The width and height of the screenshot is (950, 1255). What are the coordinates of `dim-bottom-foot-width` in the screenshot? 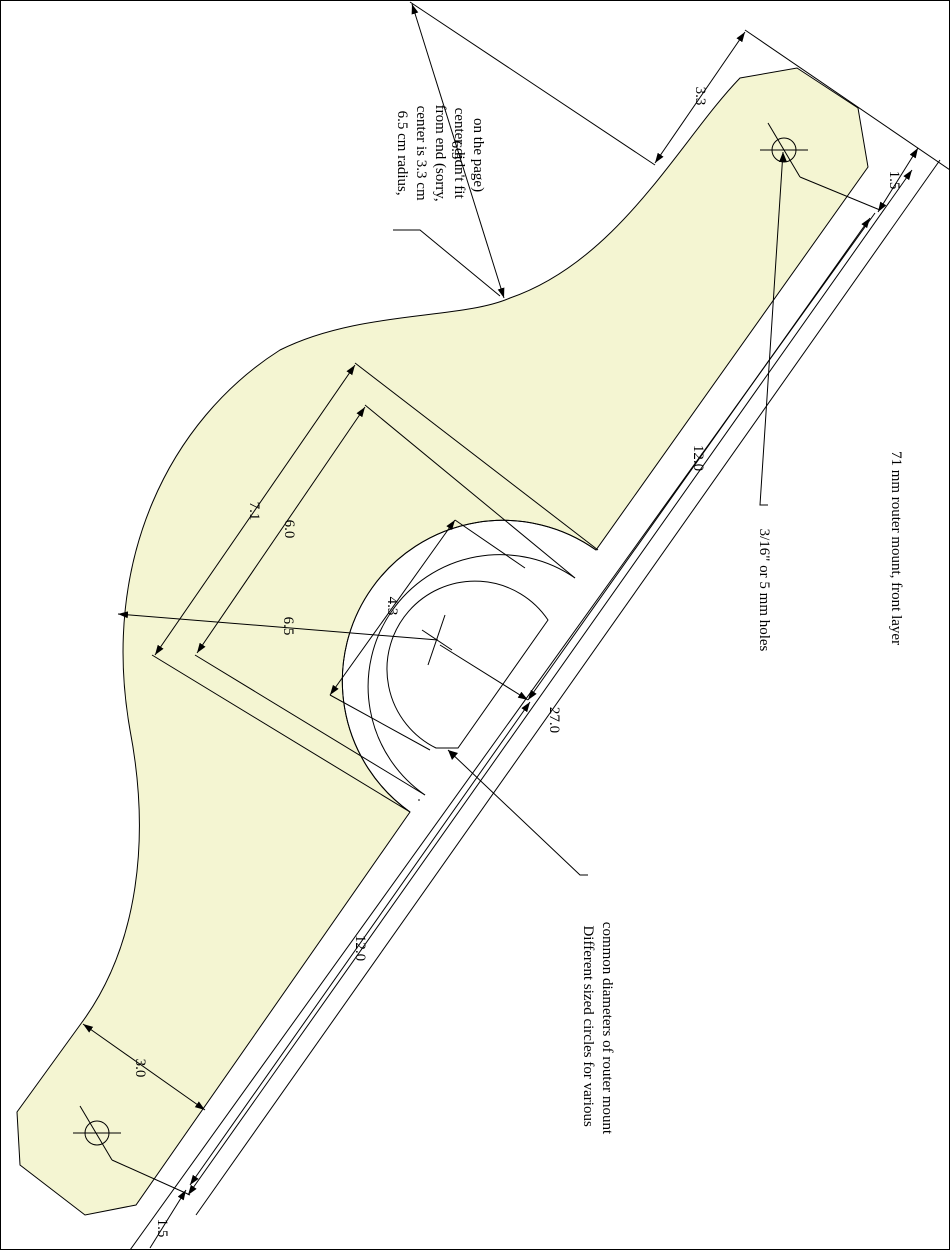 It's located at (144, 1067).